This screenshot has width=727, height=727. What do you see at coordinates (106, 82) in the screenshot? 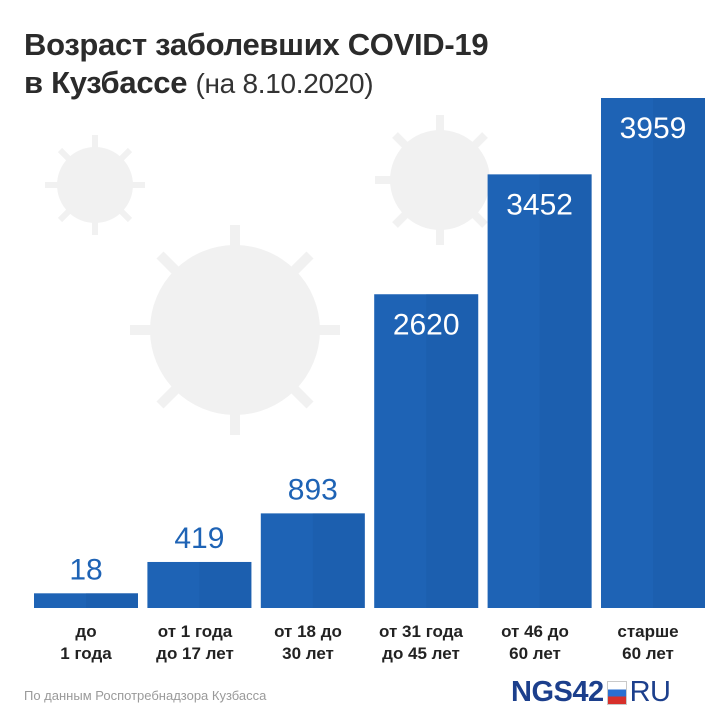
I see `title-line2: в Кузбассе` at bounding box center [106, 82].